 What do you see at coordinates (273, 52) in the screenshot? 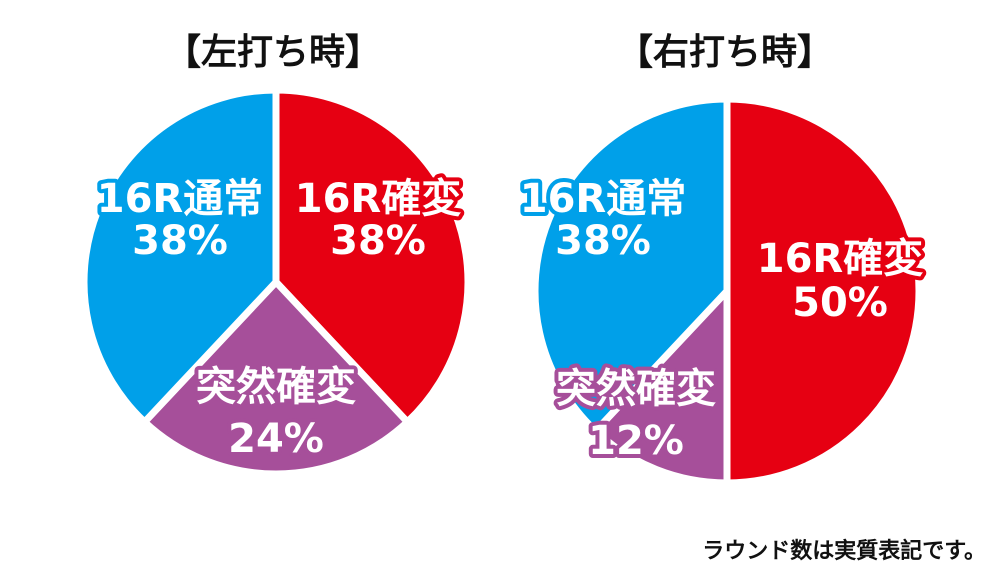
I see `chart-title: 【左打ち時】` at bounding box center [273, 52].